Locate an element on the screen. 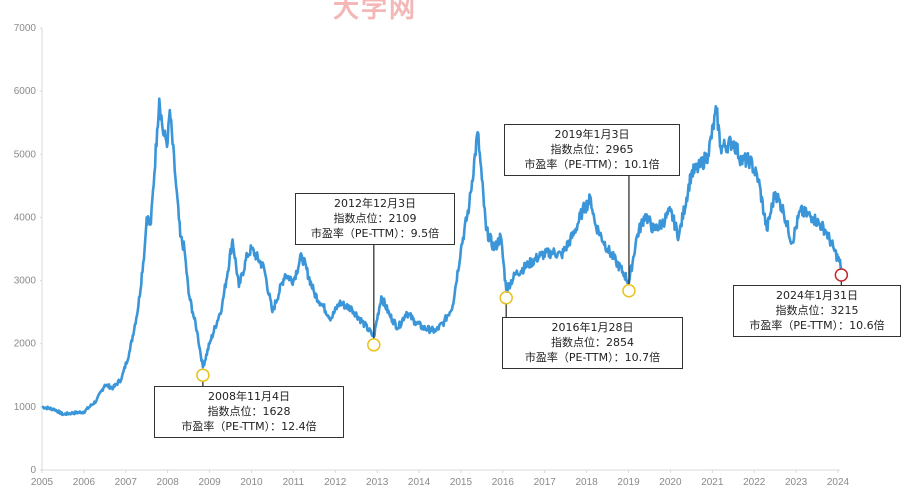  x-tick-label: 2024 is located at coordinates (838, 482).